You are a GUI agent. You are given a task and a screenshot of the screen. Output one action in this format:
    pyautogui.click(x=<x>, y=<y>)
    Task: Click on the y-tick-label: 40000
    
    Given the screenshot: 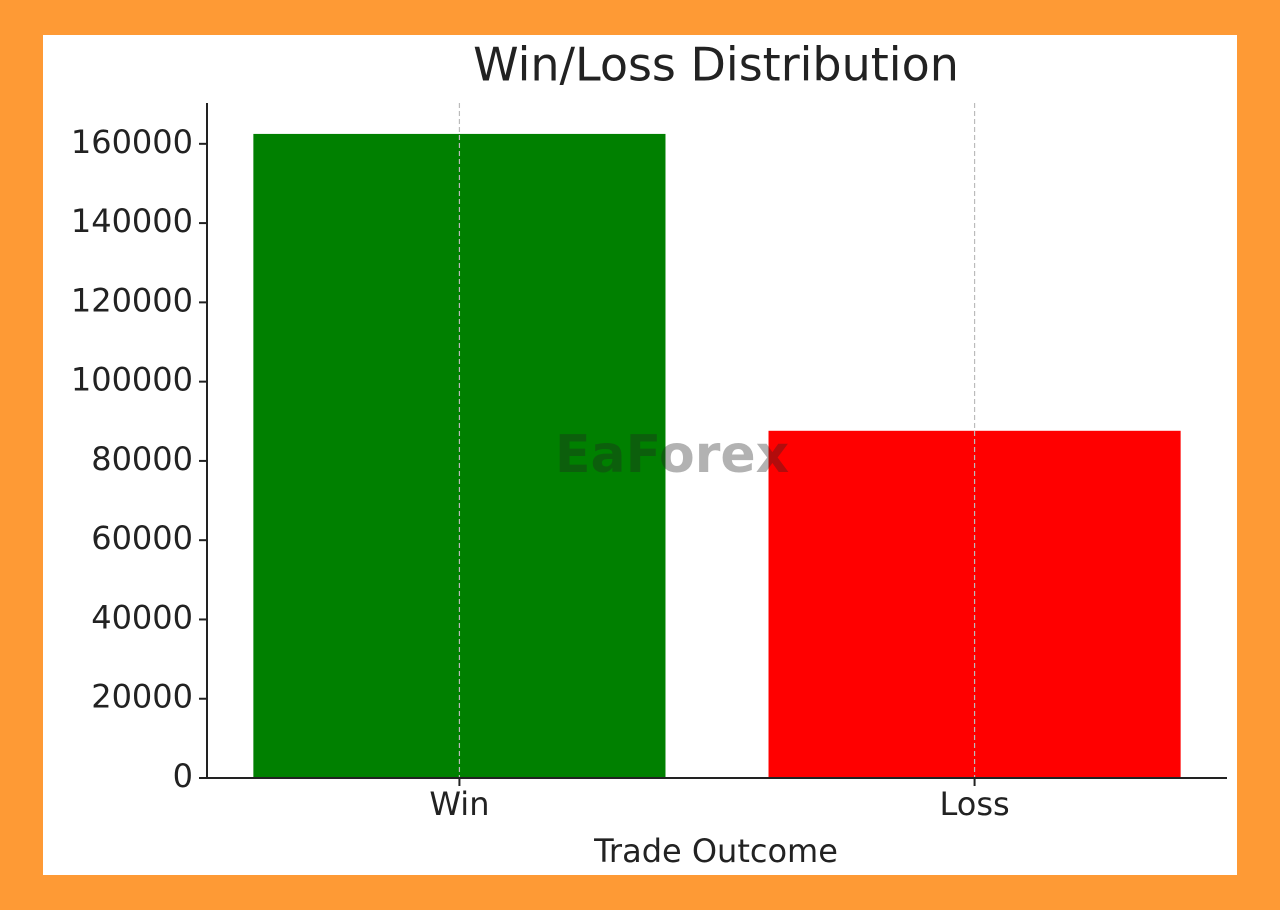 What is the action you would take?
    pyautogui.click(x=142, y=617)
    